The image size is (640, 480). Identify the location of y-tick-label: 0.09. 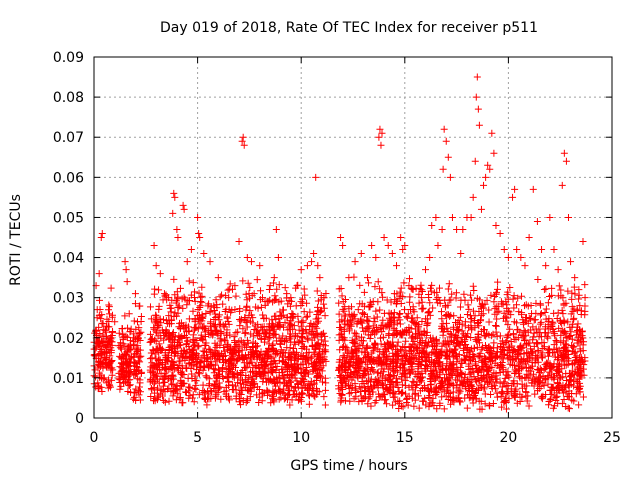
(68, 58).